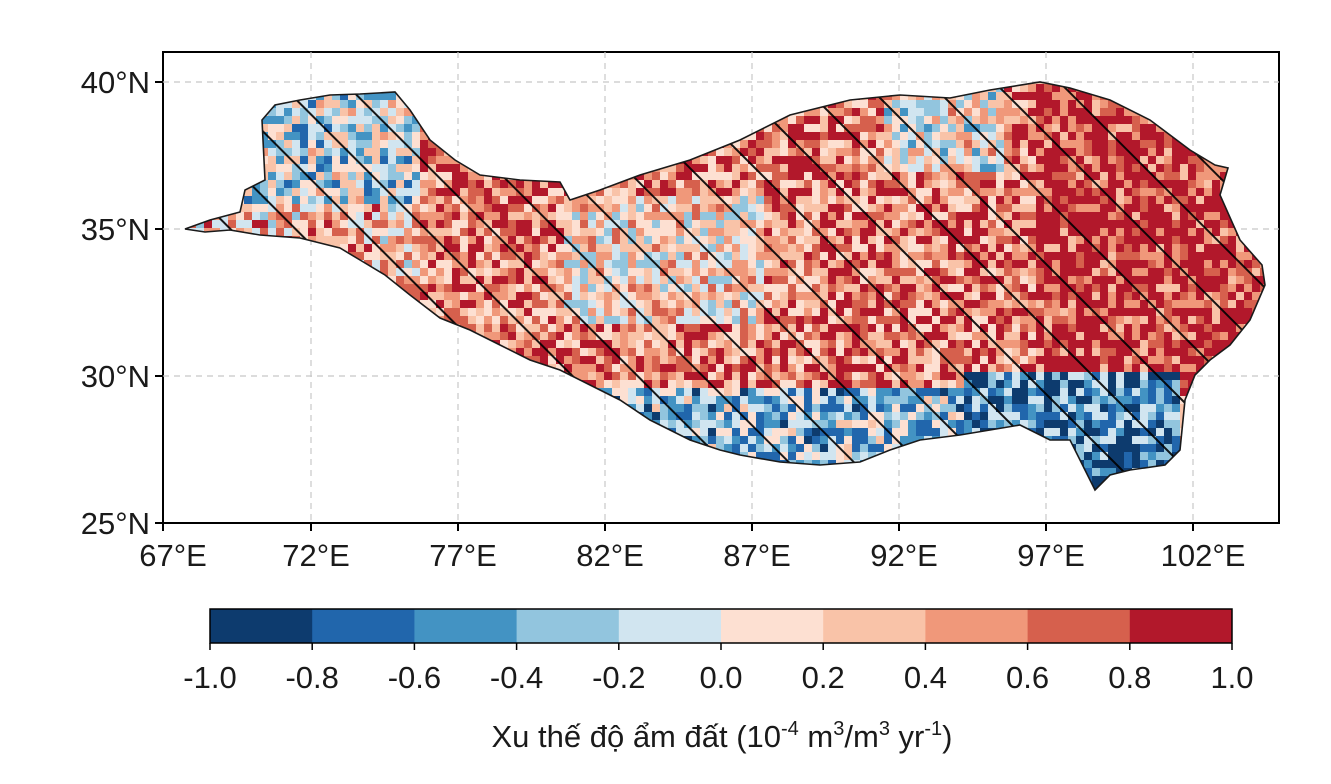 This screenshot has width=1331, height=784. Describe the element at coordinates (1231, 677) in the screenshot. I see `colorbar-tick-label: 1.0` at that location.